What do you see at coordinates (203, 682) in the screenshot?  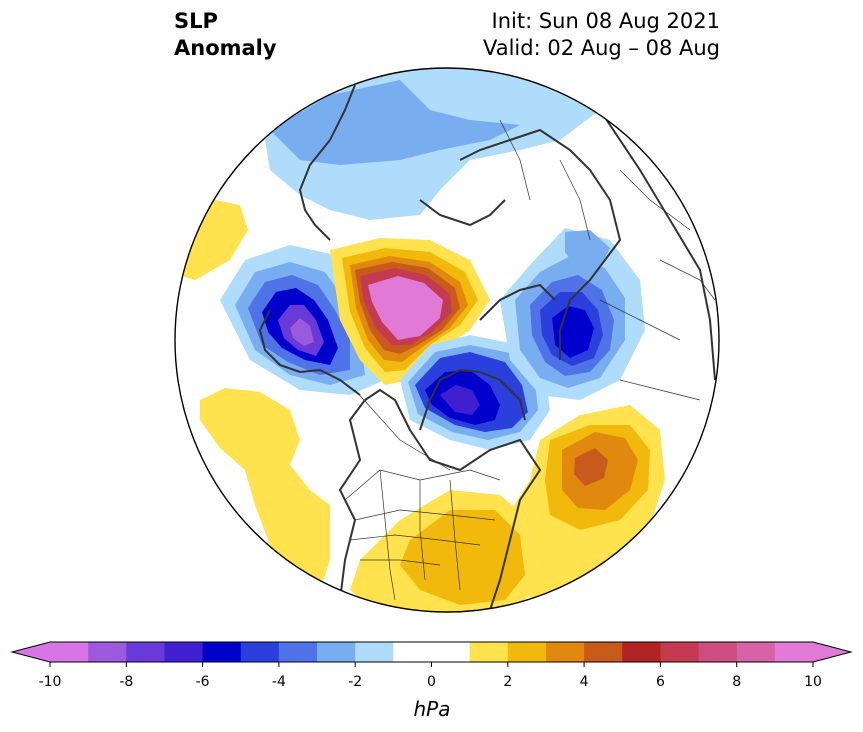 I see `colorbar-tick-label: -6` at bounding box center [203, 682].